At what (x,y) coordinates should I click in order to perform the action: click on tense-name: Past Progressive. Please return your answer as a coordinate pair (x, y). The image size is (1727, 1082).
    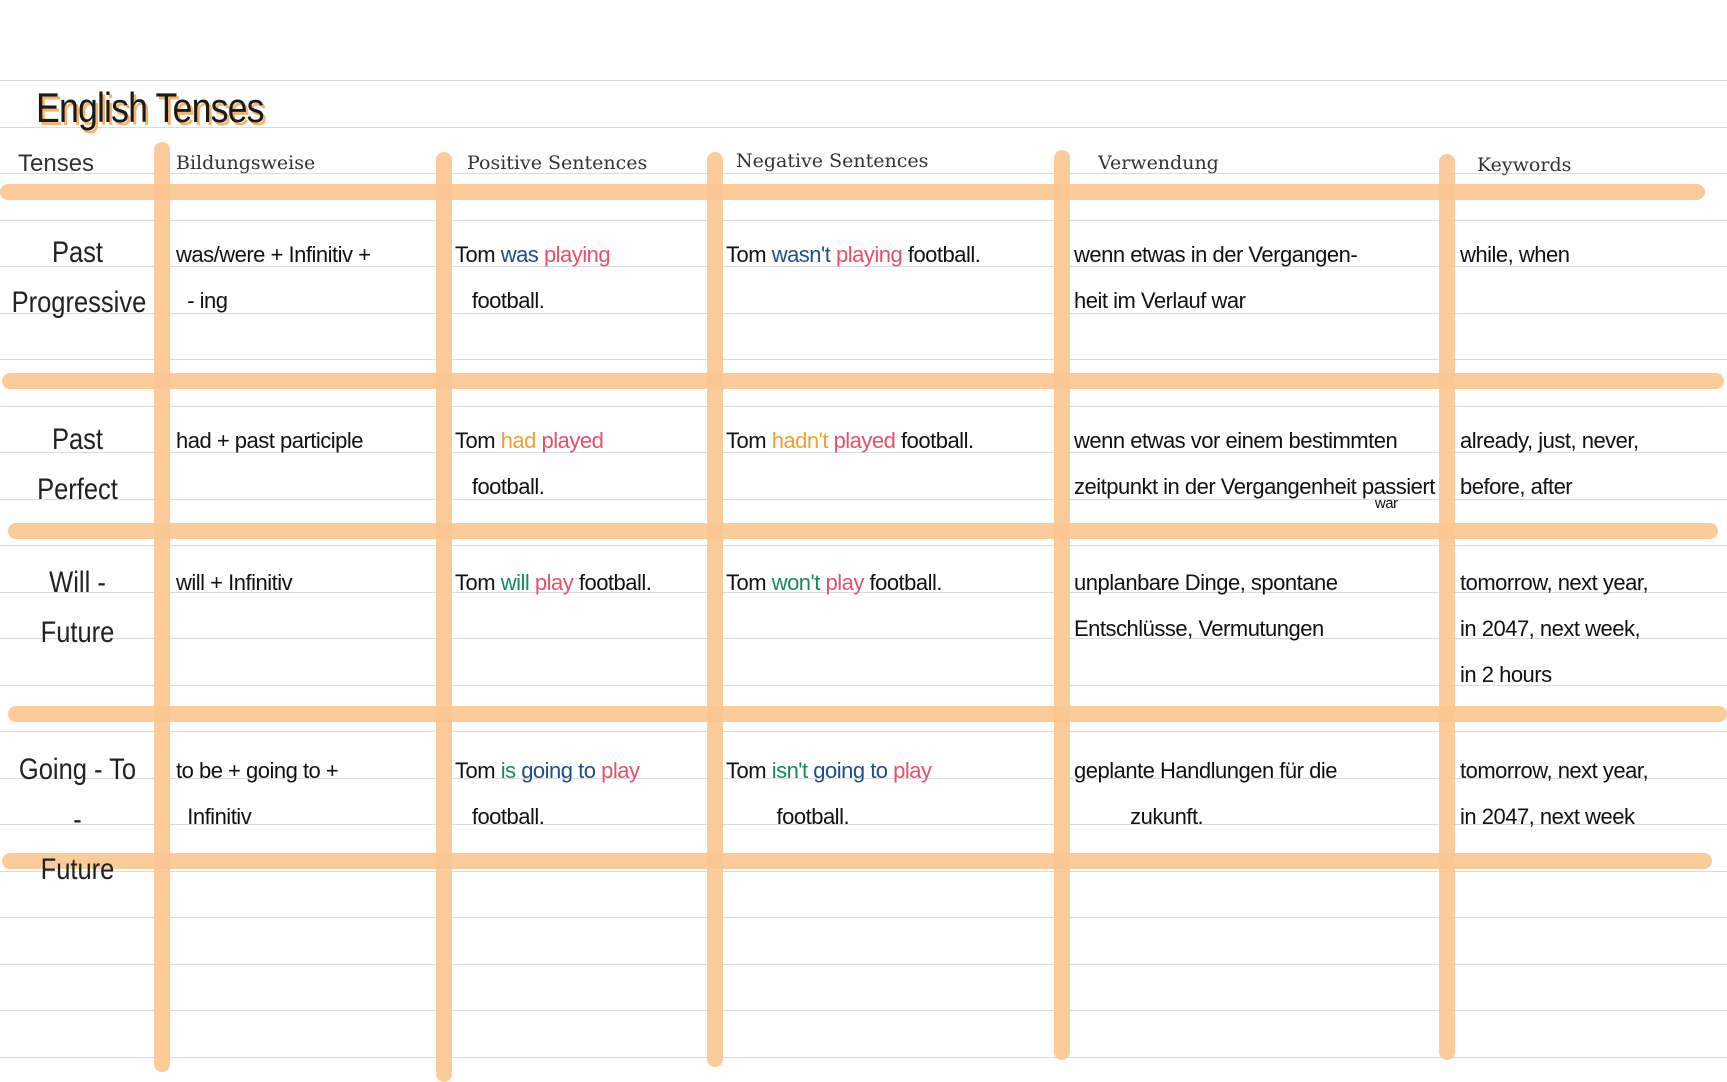
    Looking at the image, I should click on (79, 278).